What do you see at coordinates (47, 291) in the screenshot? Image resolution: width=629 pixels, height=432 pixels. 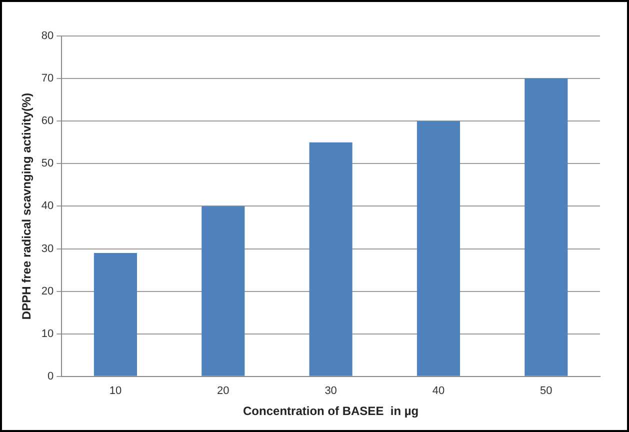 I see `y-tick-label: 20` at bounding box center [47, 291].